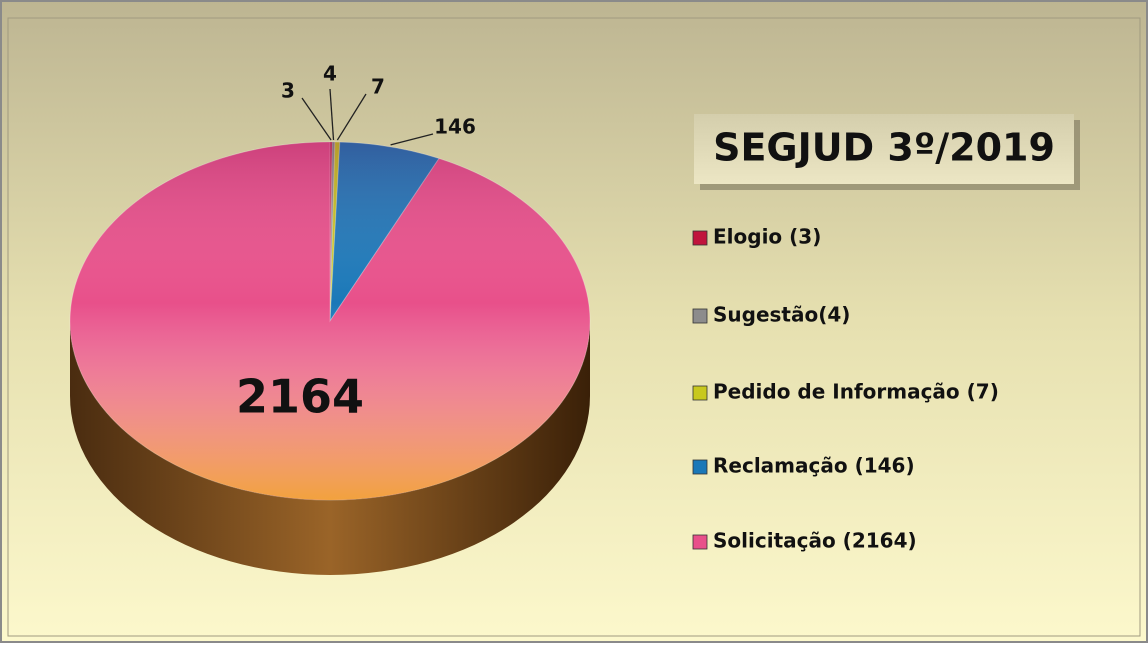  What do you see at coordinates (767, 237) in the screenshot?
I see `legend-label: Elogio (3)` at bounding box center [767, 237].